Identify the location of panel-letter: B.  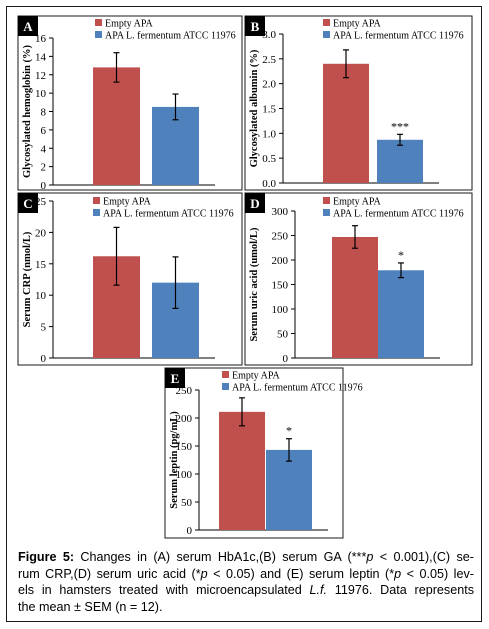
(255, 26).